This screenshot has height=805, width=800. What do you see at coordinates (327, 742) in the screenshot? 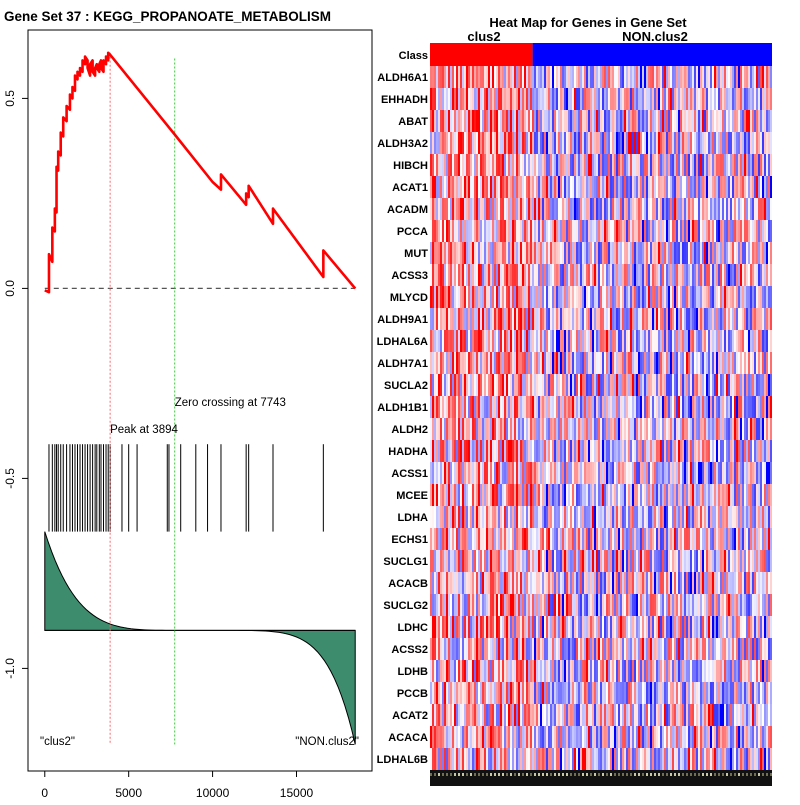
I see `right-class-label: "NON.clus2"` at bounding box center [327, 742].